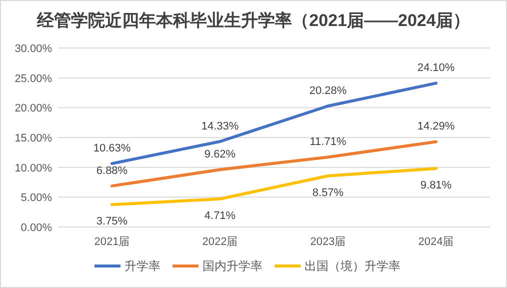 The width and height of the screenshot is (507, 288). Describe the element at coordinates (220, 216) in the screenshot. I see `data-label: 4.71%` at that location.